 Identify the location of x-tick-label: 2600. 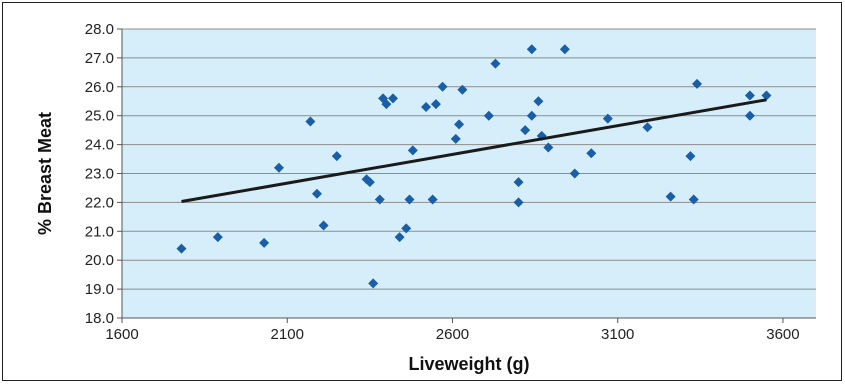
(452, 334).